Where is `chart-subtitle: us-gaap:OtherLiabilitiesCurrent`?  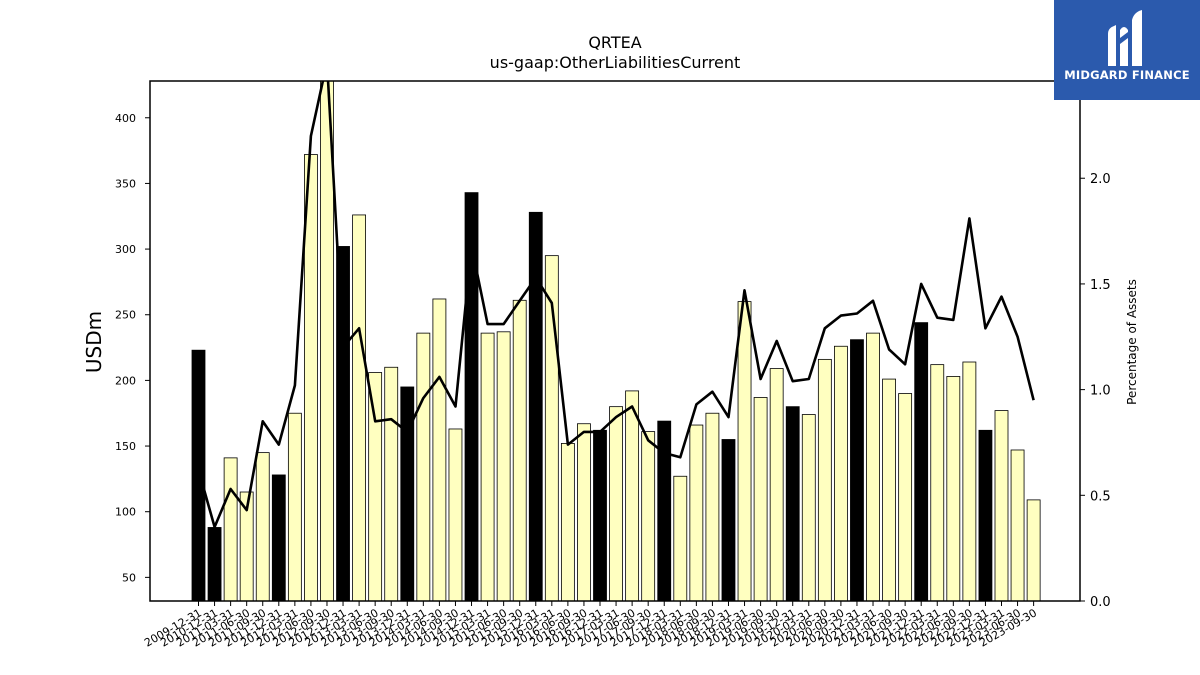 chart-subtitle: us-gaap:OtherLiabilitiesCurrent is located at coordinates (615, 62).